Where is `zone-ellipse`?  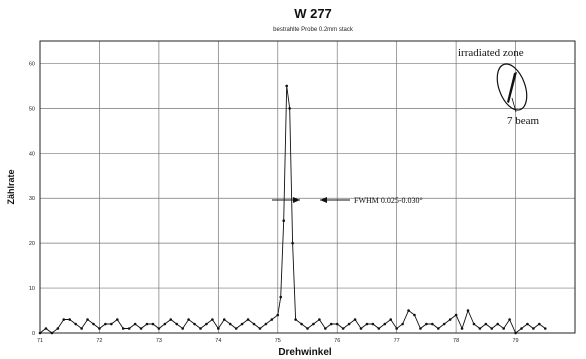
zone-ellipse is located at coordinates (512, 87).